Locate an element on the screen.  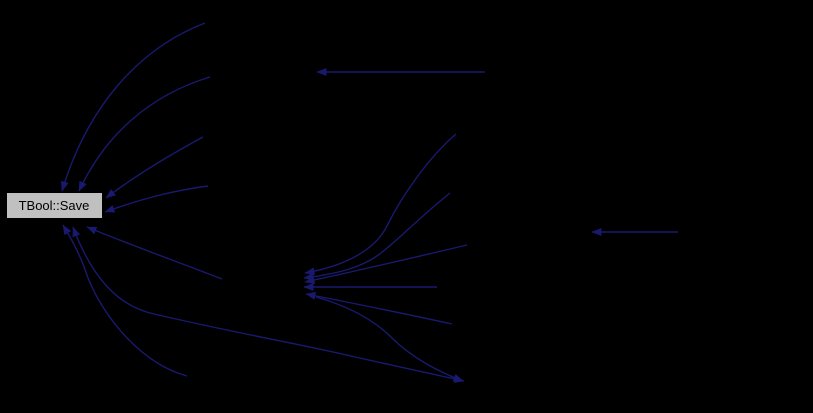
node-tbool-save-label: TBool::Save is located at coordinates (54, 205).